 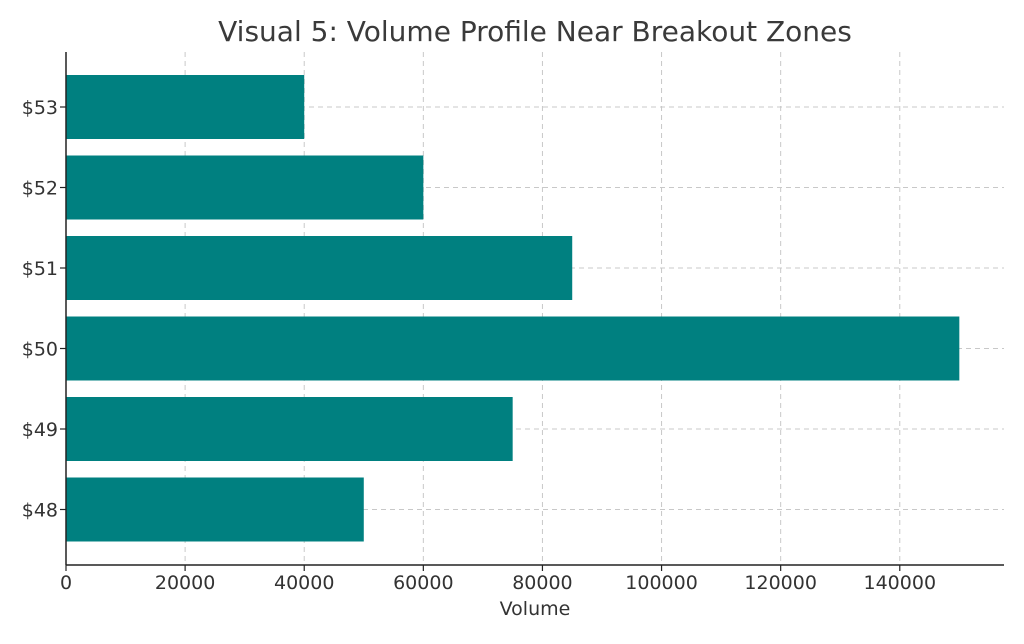 I want to click on y-tick-label: $51, so click(x=40, y=269).